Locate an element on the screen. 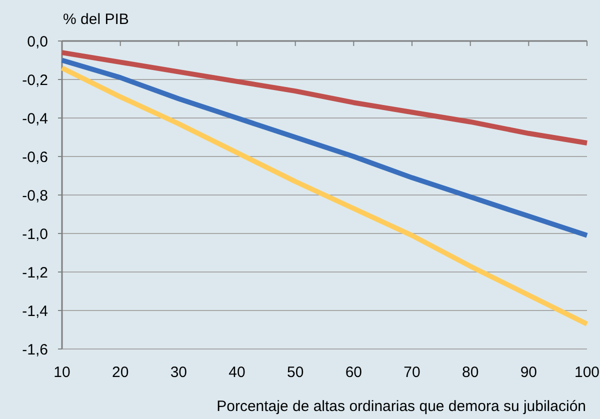 The width and height of the screenshot is (600, 419). x-axis-title: Porcentaje de altas ordinarias que demora su jubilación is located at coordinates (401, 406).